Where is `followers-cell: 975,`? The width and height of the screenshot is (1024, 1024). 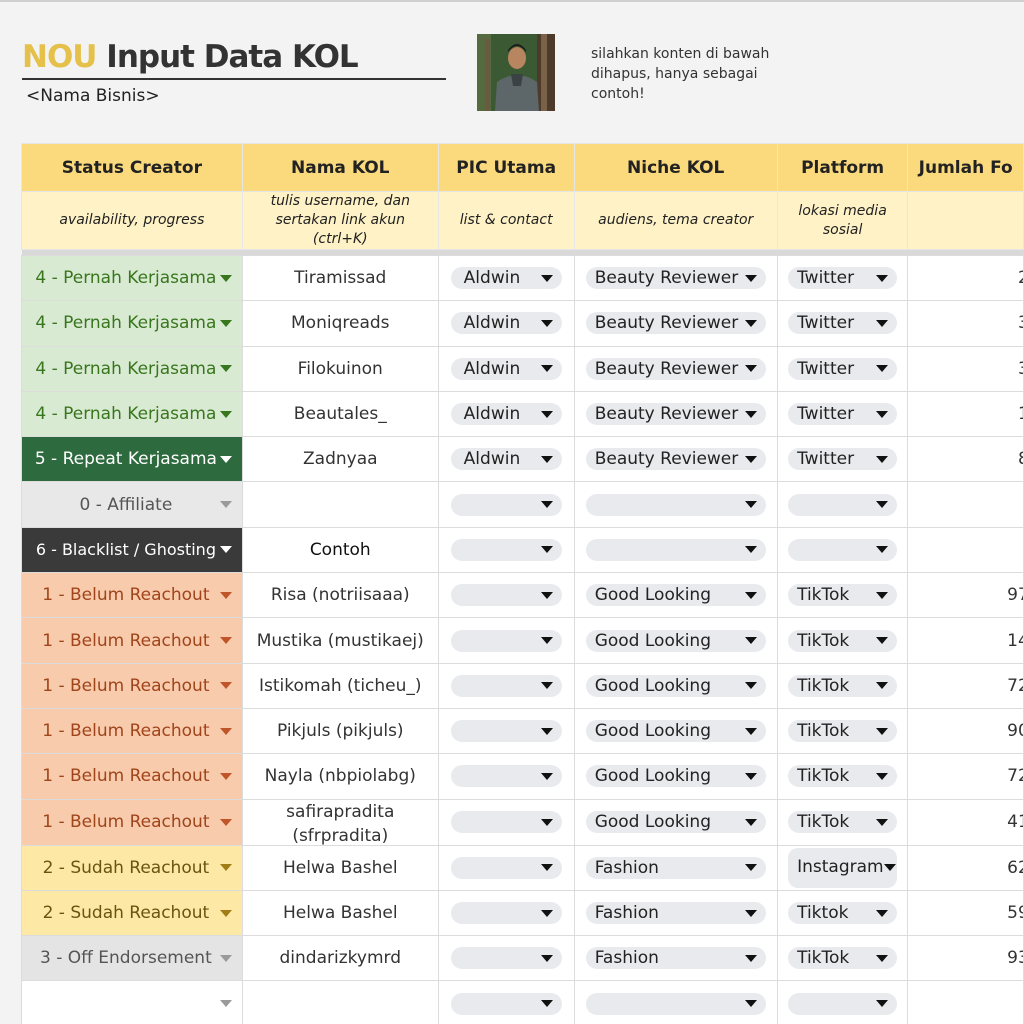
followers-cell: 975, is located at coordinates (965, 595).